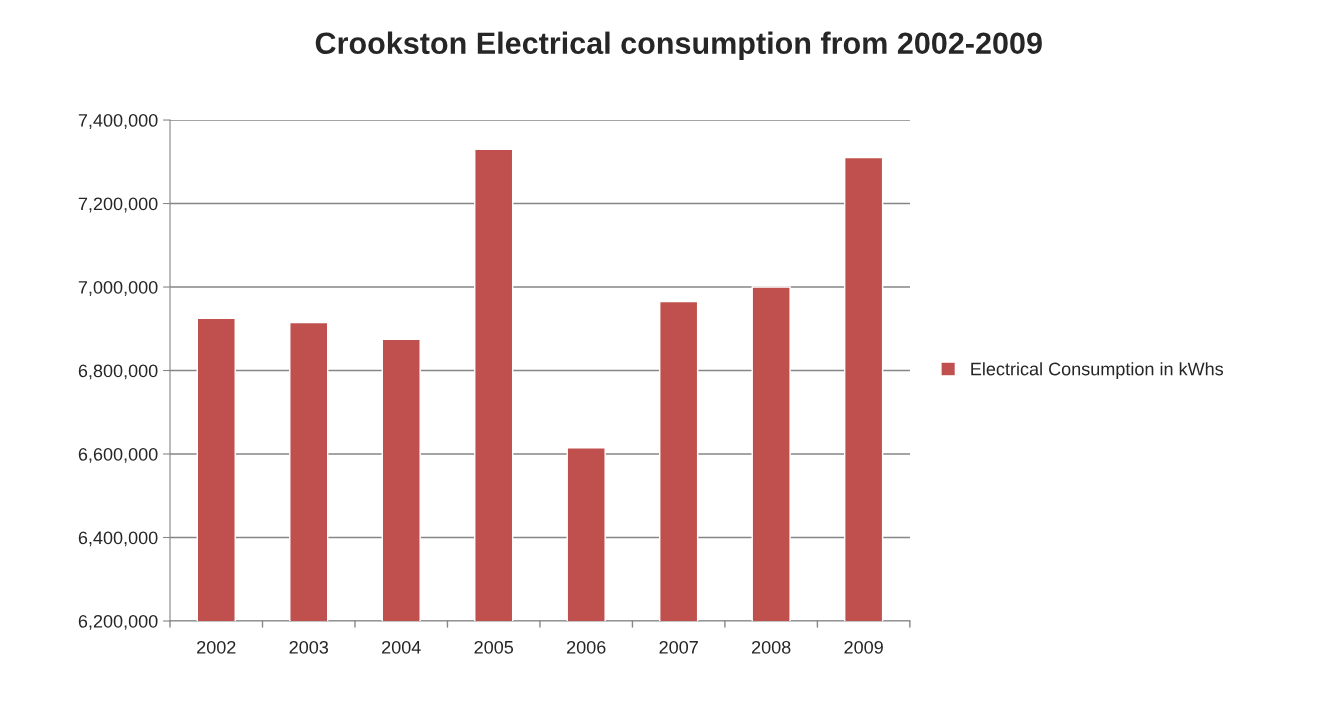 The height and width of the screenshot is (702, 1344). Describe the element at coordinates (118, 121) in the screenshot. I see `y-tick-label: 7,400,000` at that location.